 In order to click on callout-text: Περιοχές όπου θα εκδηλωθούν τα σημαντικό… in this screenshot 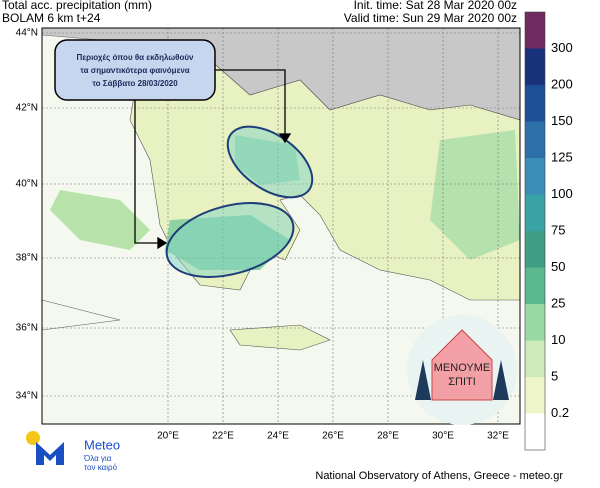, I will do `click(135, 70)`.